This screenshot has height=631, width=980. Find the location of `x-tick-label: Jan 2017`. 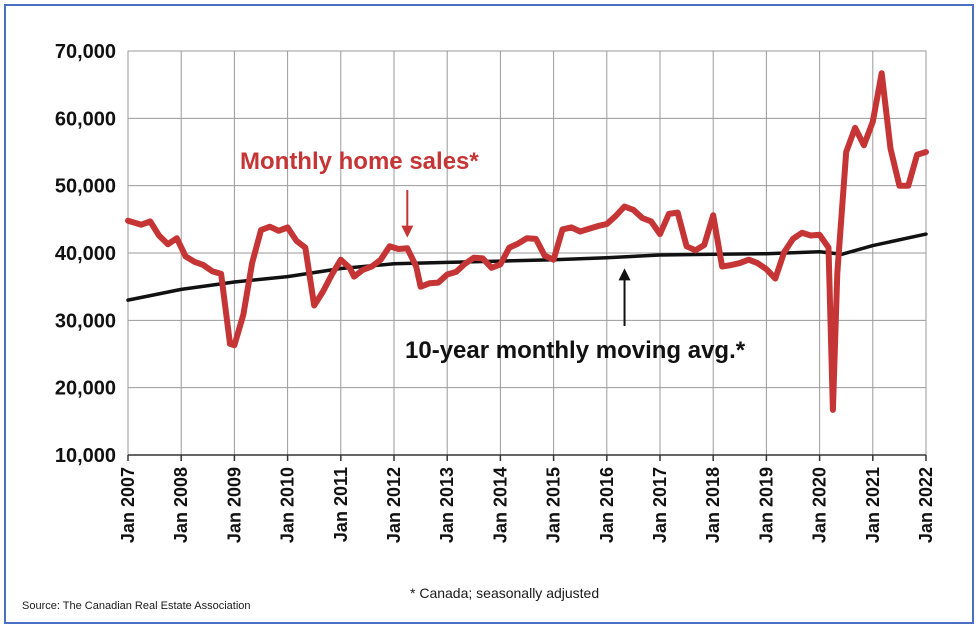

x-tick-label: Jan 2017 is located at coordinates (660, 505).